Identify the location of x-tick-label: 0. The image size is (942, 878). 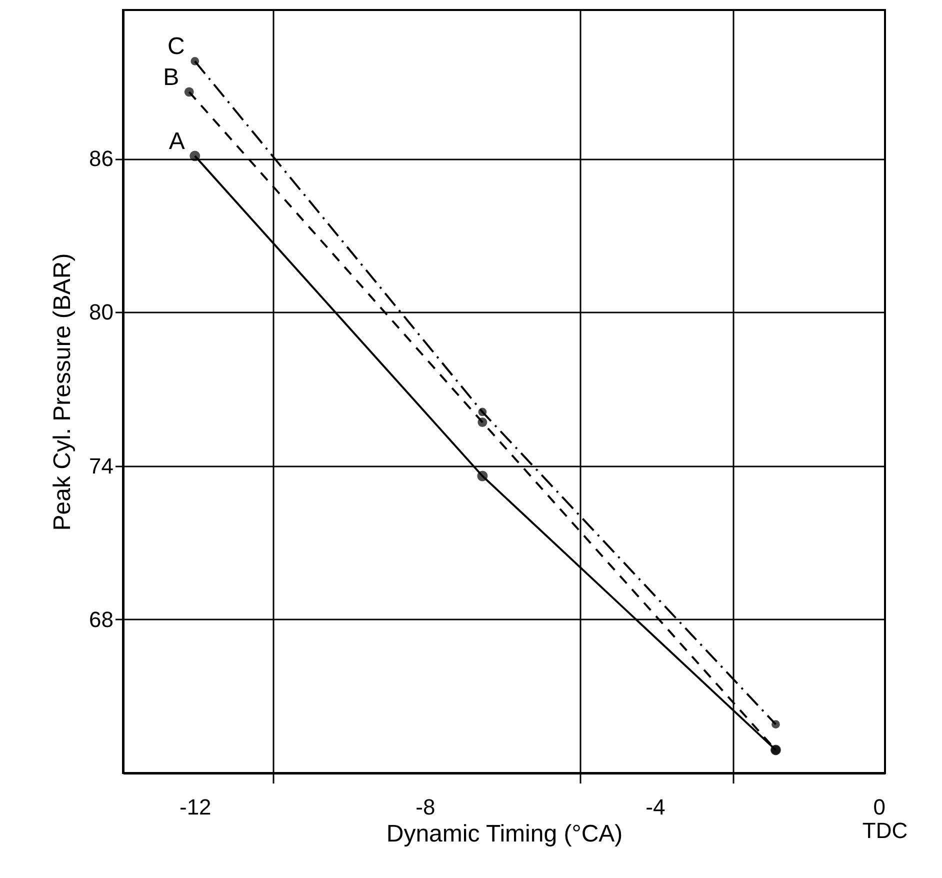
(879, 807).